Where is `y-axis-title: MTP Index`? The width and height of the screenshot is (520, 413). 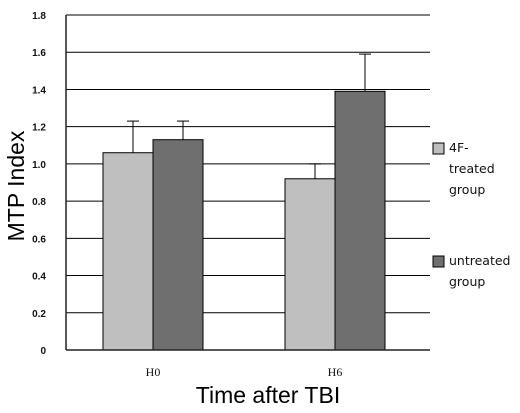
y-axis-title: MTP Index is located at coordinates (16, 185).